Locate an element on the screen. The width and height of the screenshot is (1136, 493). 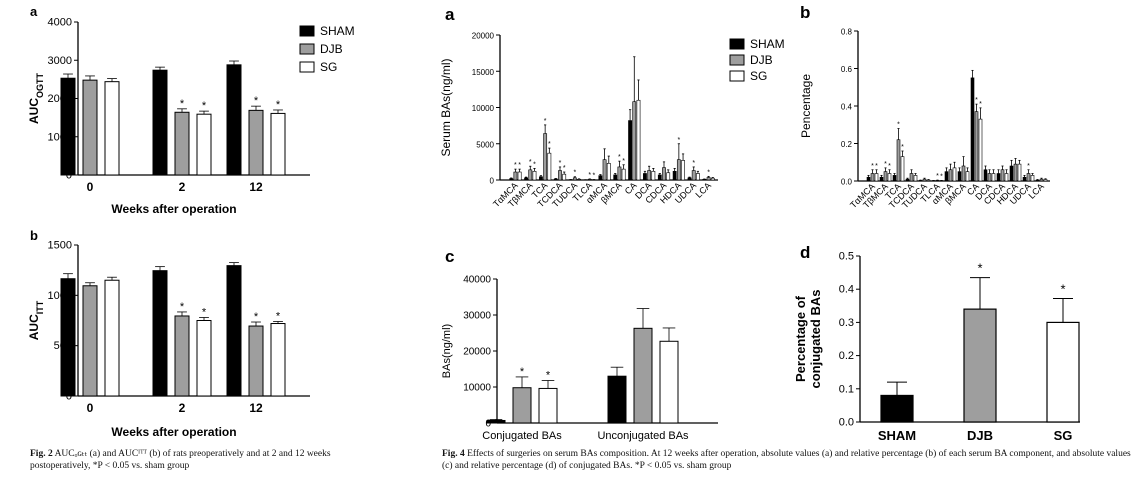
fig4a-panel-letter: a is located at coordinates (450, 14).